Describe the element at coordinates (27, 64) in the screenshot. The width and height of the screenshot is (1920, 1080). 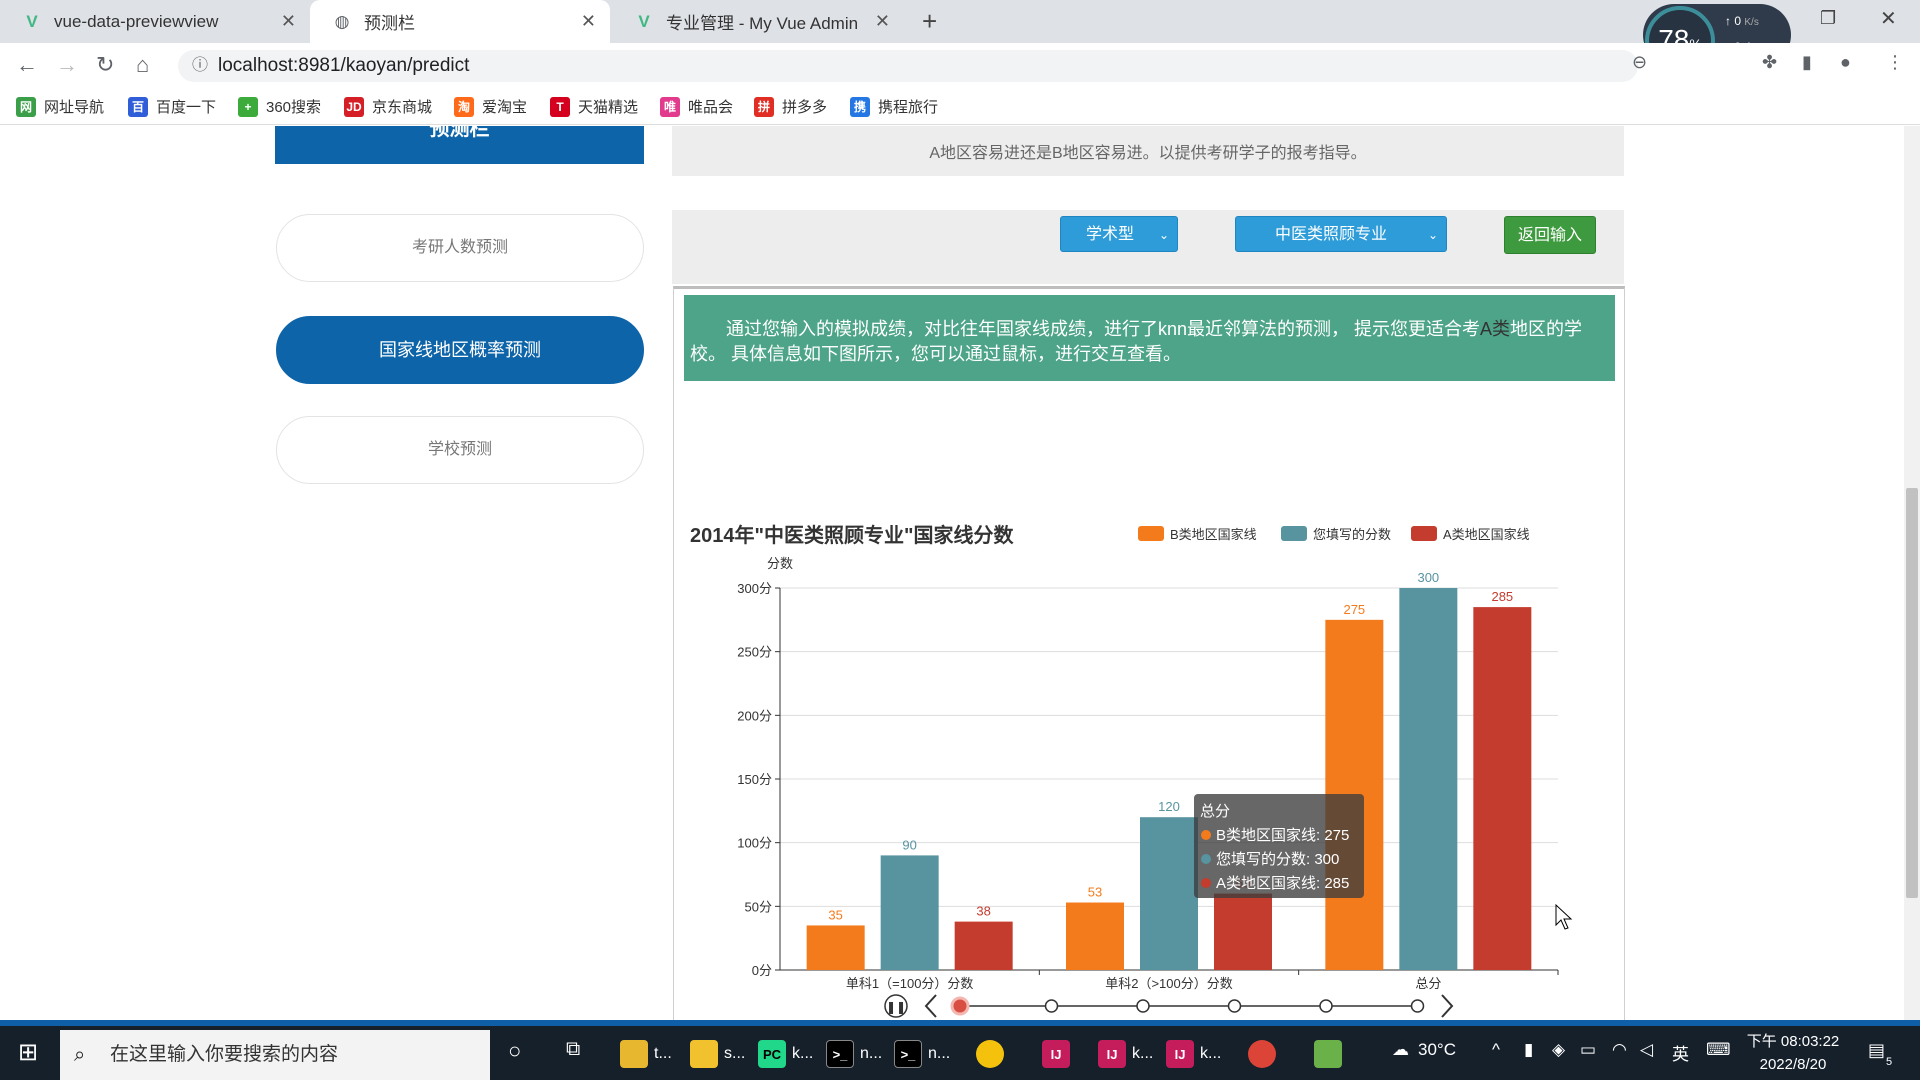
I see `back-icon: ←` at that location.